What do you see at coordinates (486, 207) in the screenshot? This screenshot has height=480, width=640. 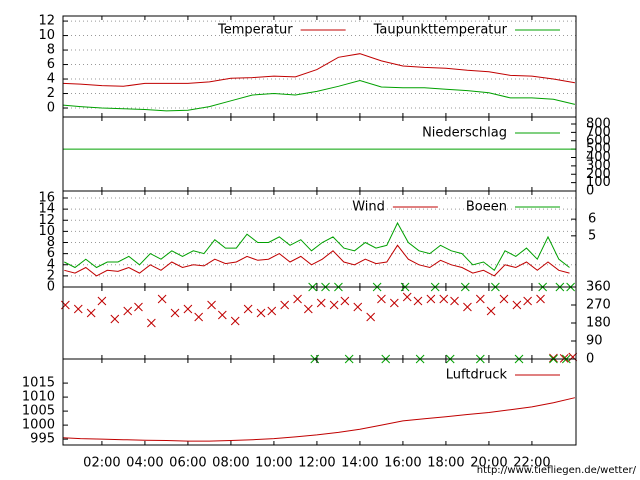 I see `legend-label: Boeen` at bounding box center [486, 207].